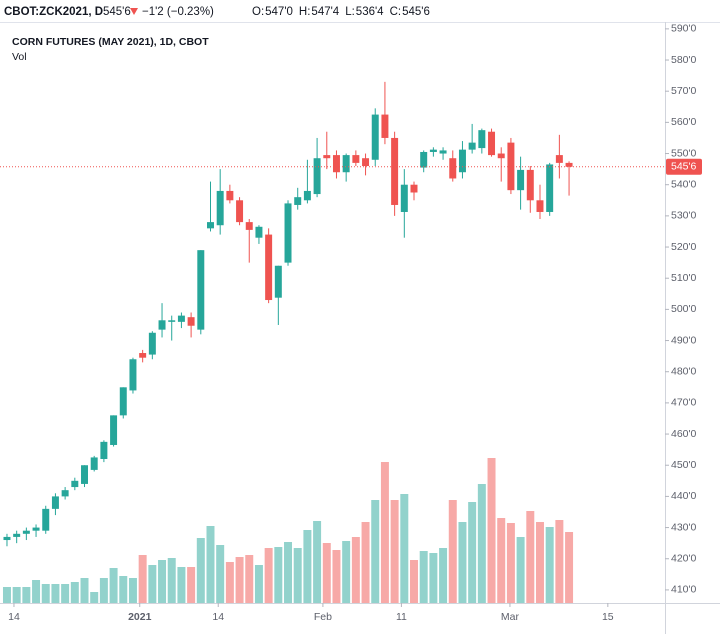  I want to click on volume-label: Vol, so click(19, 57).